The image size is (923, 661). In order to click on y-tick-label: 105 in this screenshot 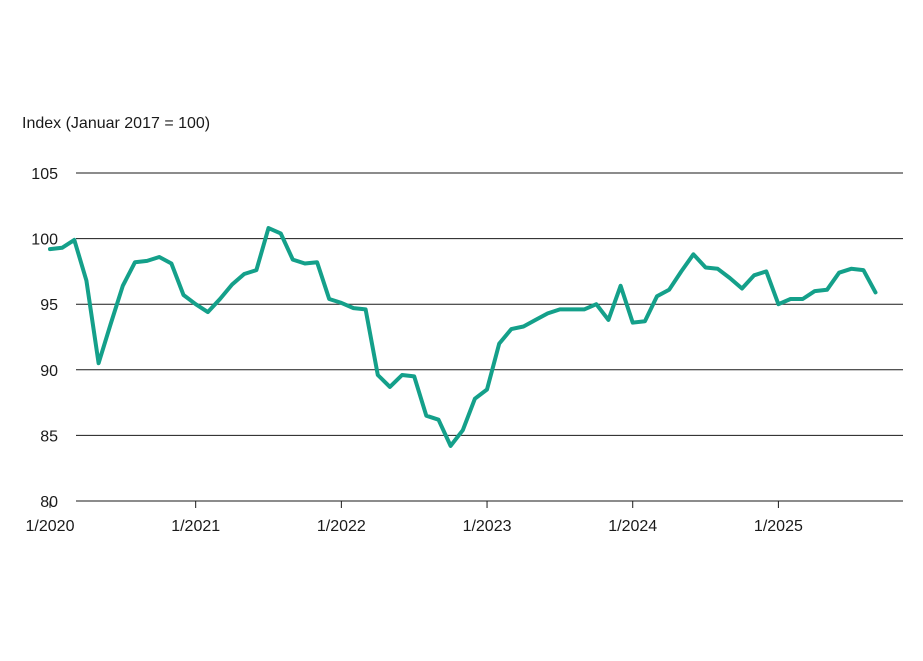, I will do `click(44, 174)`.